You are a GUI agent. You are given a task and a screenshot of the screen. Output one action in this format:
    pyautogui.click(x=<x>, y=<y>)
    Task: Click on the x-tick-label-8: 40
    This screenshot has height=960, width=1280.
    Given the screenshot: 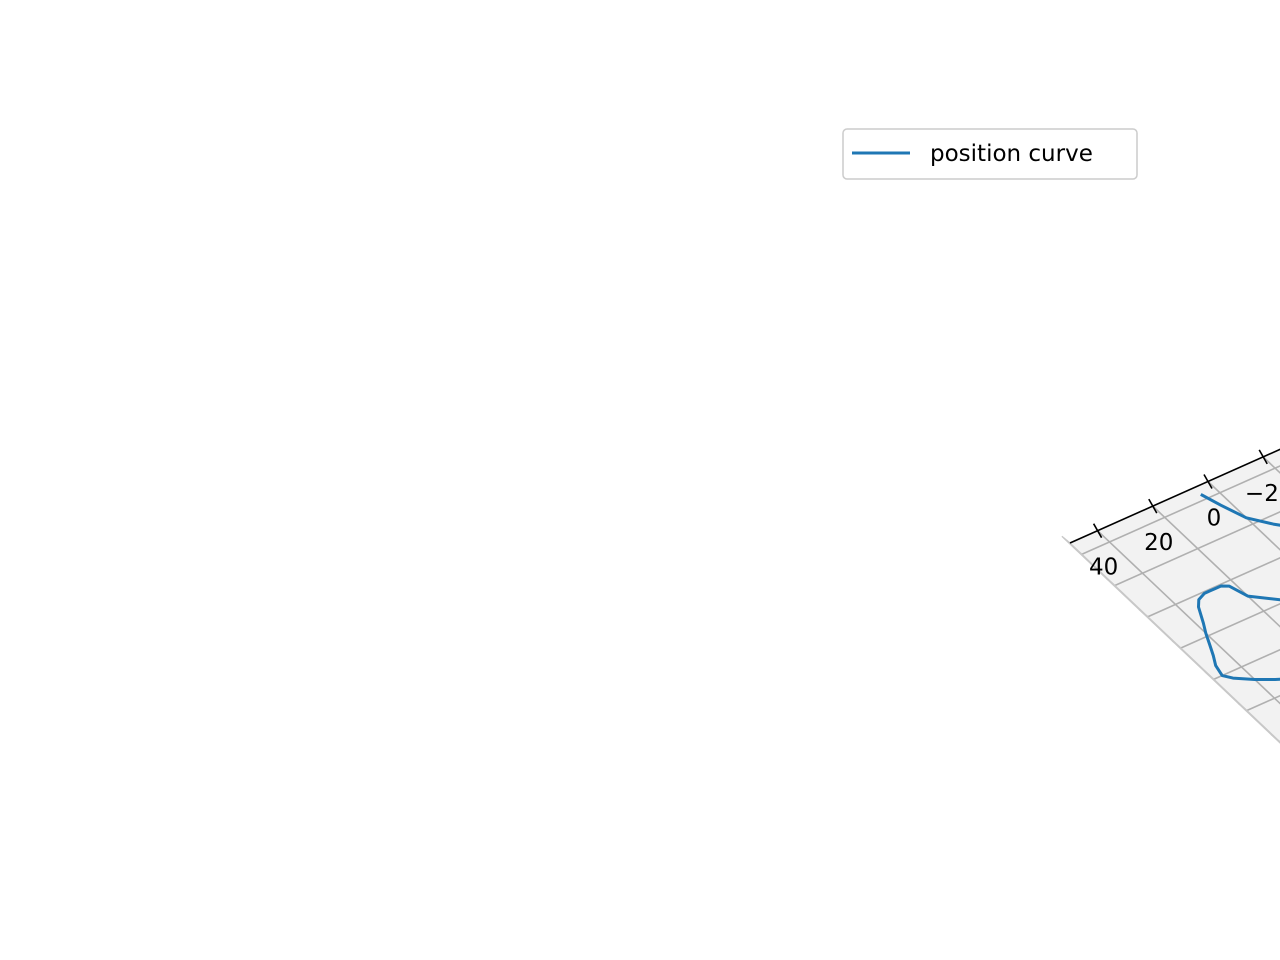 What is the action you would take?
    pyautogui.click(x=1103, y=568)
    